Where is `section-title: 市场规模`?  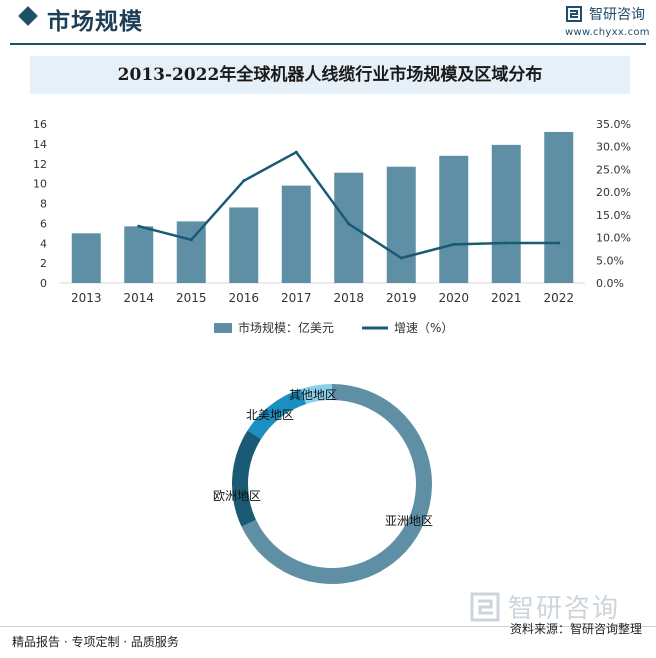
section-title: 市场规模 is located at coordinates (95, 22).